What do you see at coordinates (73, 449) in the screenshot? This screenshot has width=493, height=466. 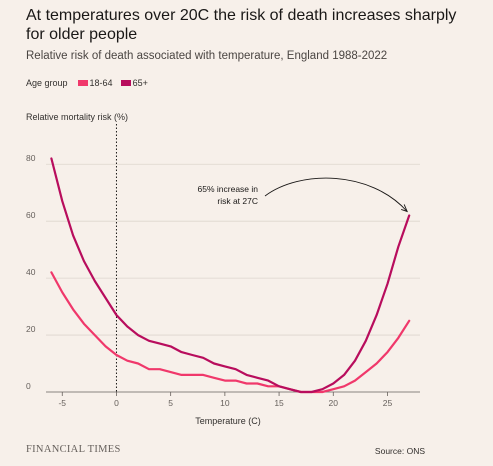 I see `brand-footer: FINANCIAL TIMES` at bounding box center [73, 449].